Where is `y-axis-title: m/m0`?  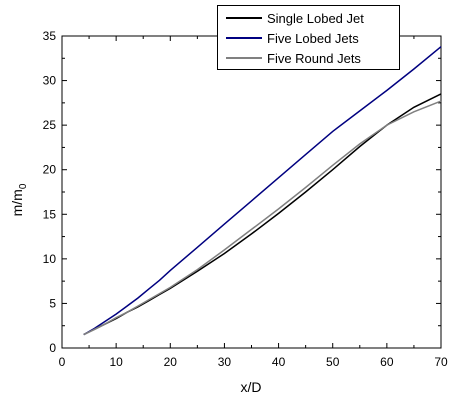 y-axis-title: m/m0 is located at coordinates (19, 199).